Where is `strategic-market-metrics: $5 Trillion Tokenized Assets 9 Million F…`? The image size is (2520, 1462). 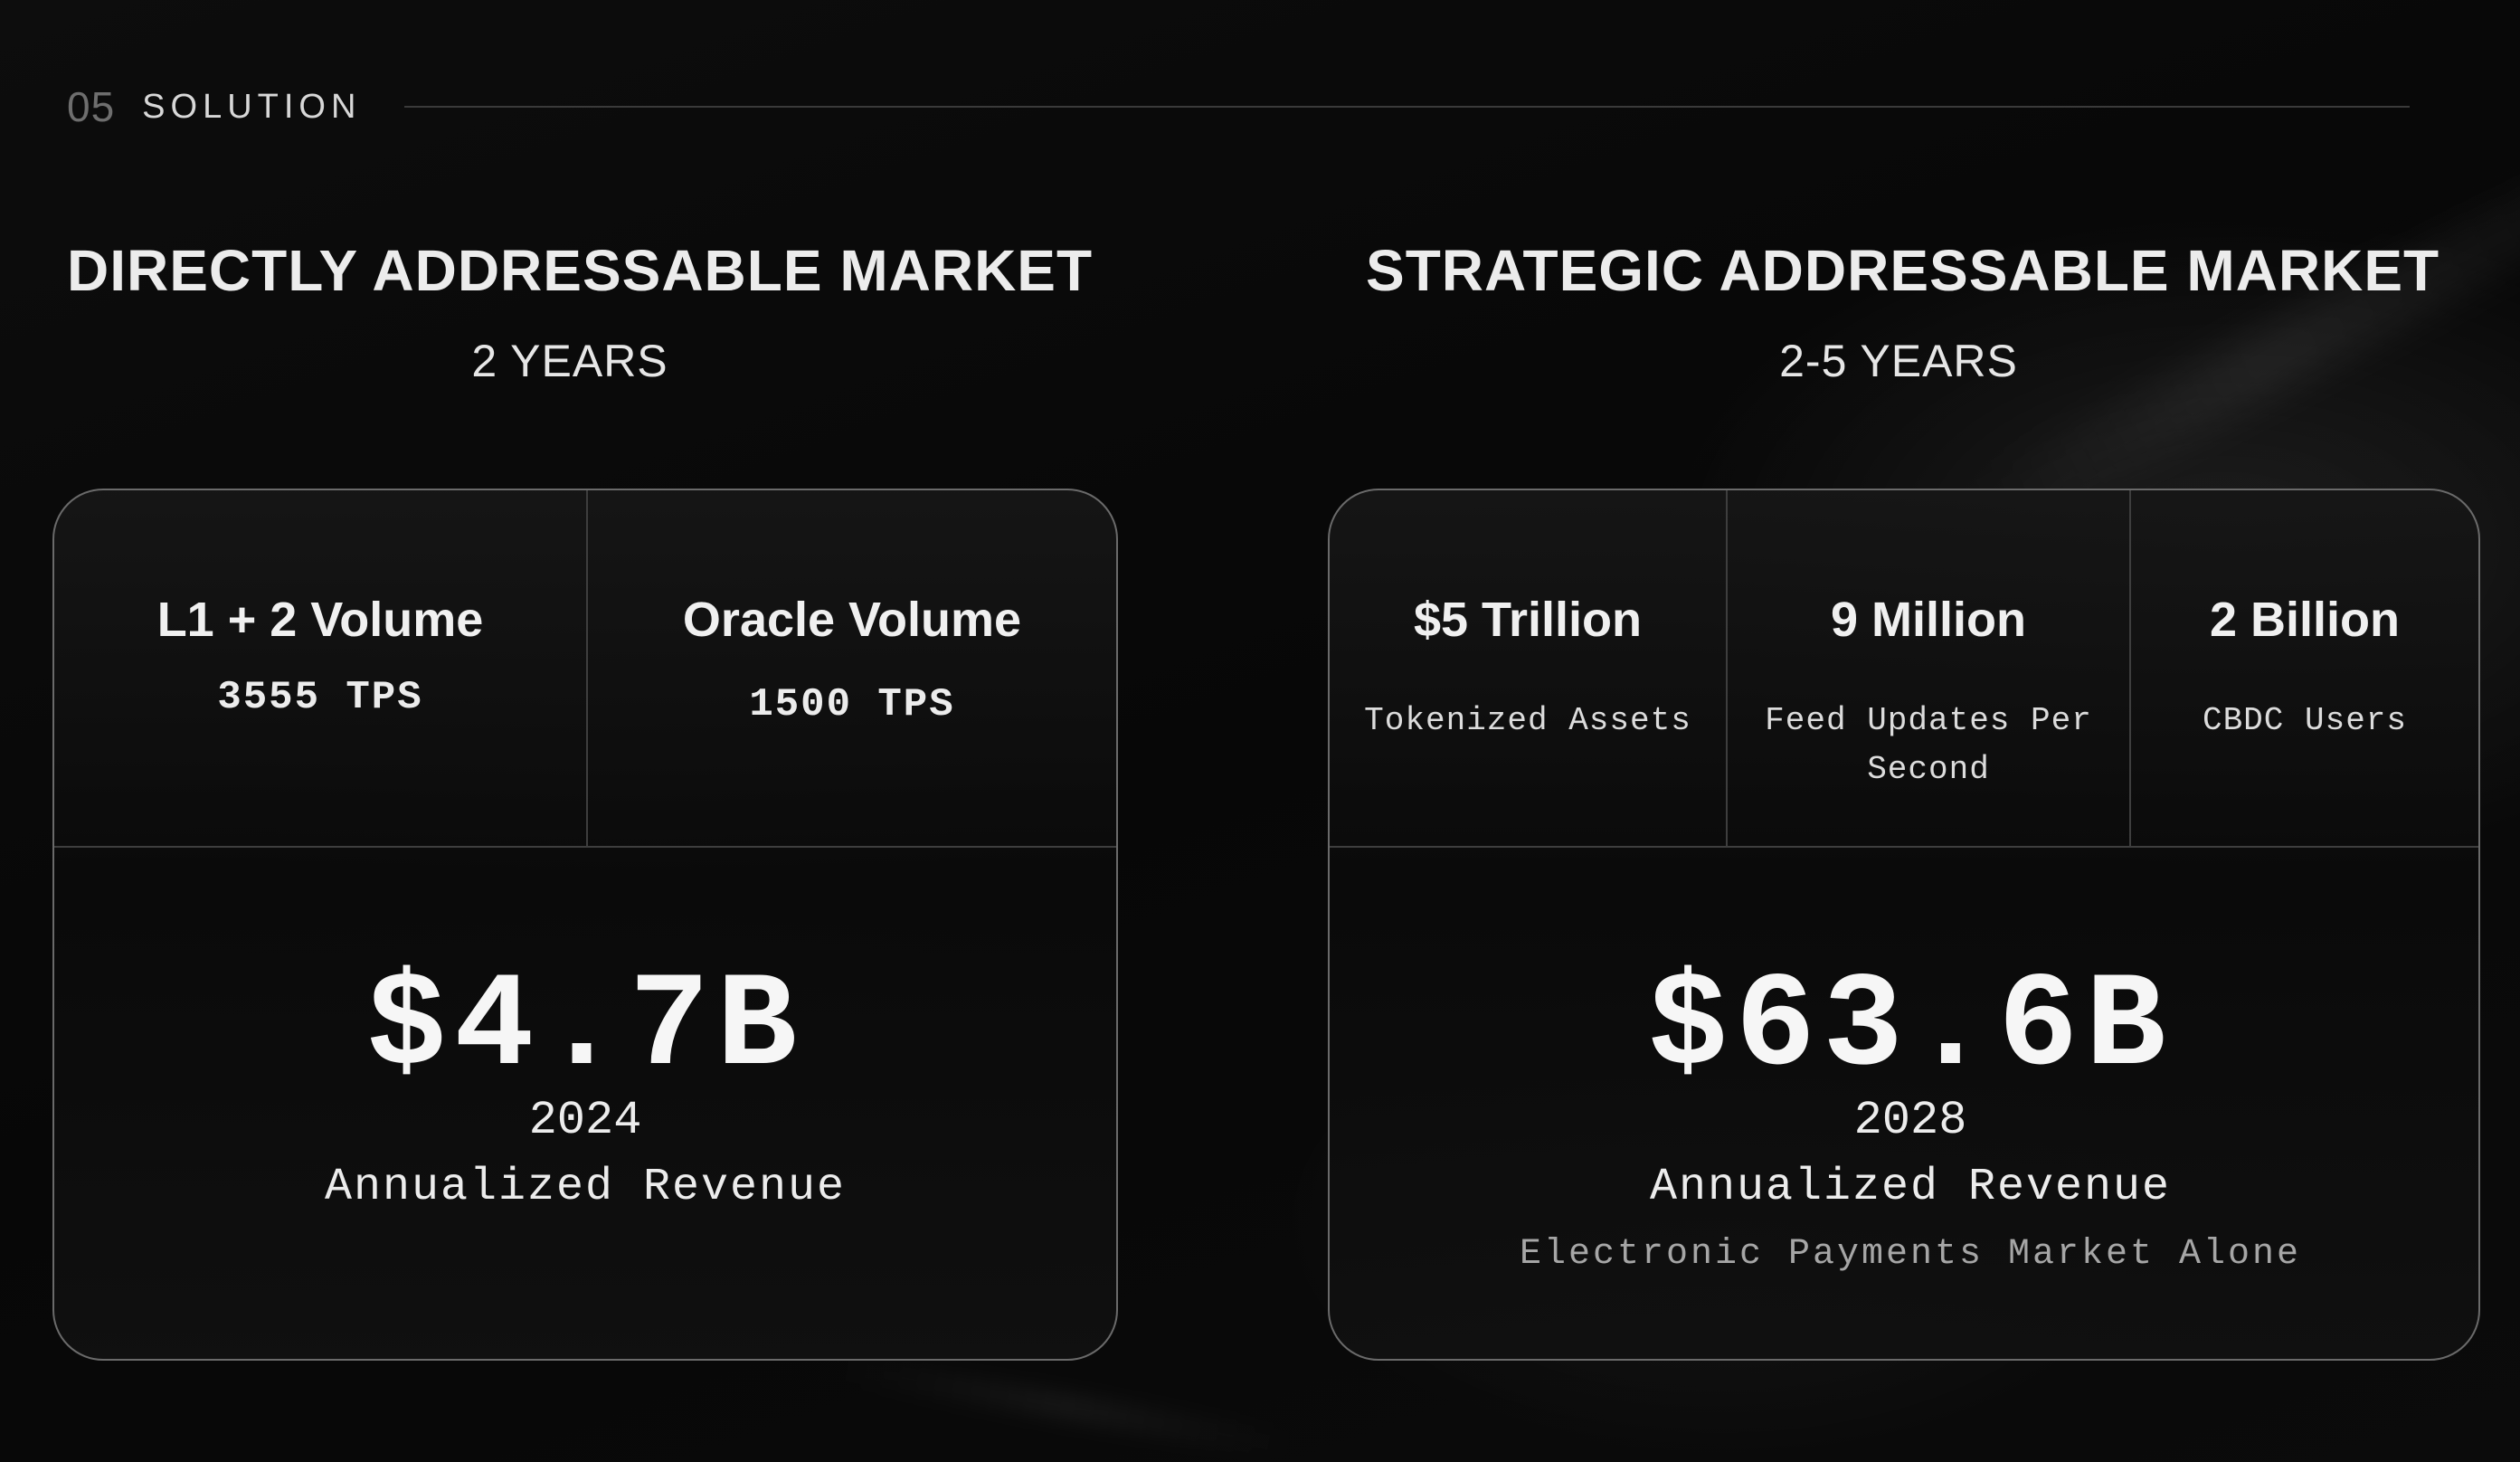 strategic-market-metrics: $5 Trillion Tokenized Assets 9 Million F… is located at coordinates (1904, 669).